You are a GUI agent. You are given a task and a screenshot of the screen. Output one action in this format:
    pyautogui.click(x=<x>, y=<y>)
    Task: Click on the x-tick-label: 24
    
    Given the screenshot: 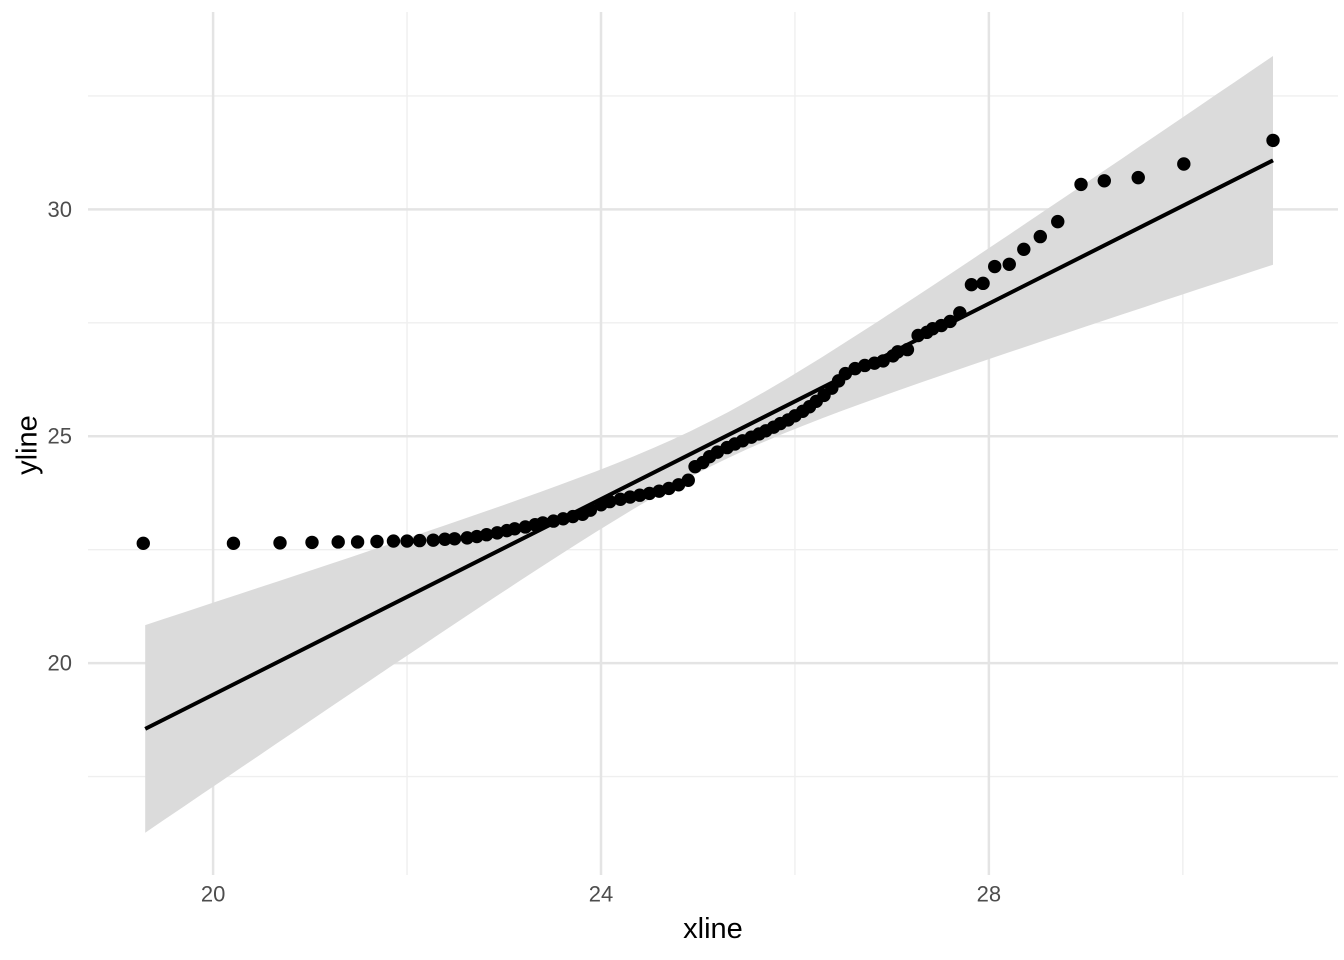 What is the action you would take?
    pyautogui.click(x=601, y=894)
    